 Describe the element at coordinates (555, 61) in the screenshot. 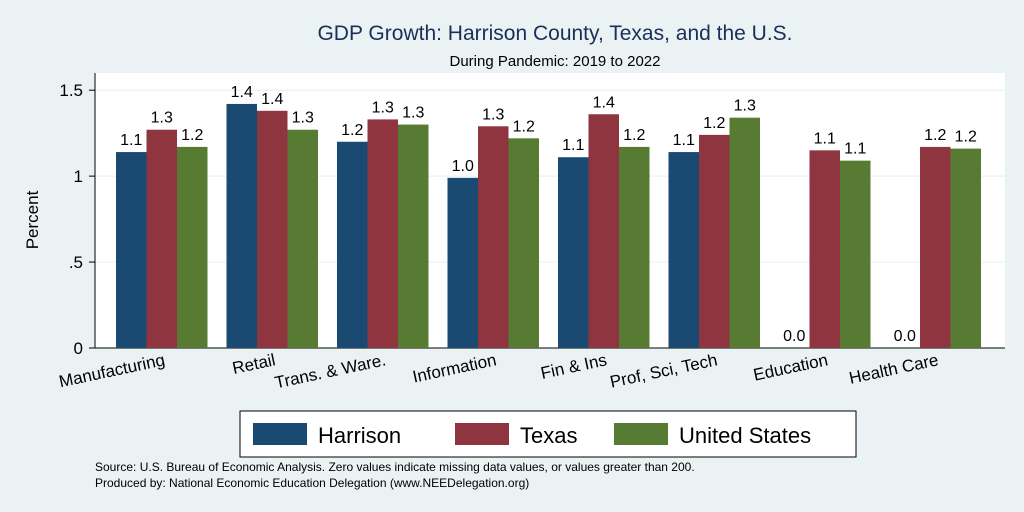

I see `chart-subtitle: During Pandemic: 2019 to 2022` at that location.